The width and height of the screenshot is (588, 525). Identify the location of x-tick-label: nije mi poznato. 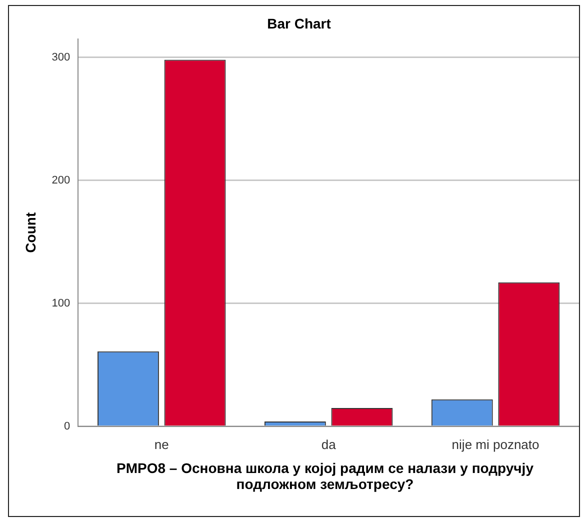
(496, 444).